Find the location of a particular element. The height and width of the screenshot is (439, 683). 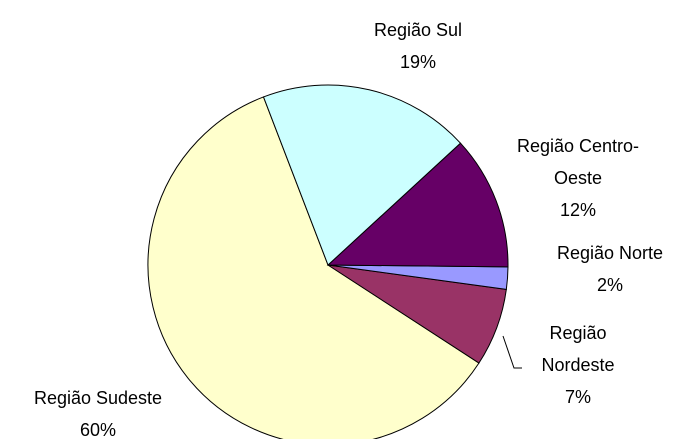

category-name: Região Centro-Oeste is located at coordinates (578, 162).